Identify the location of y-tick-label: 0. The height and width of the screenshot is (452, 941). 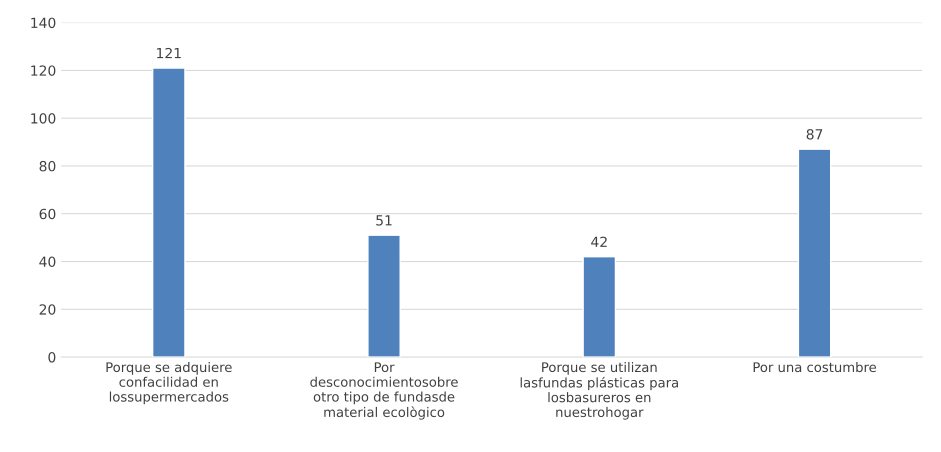
(52, 357).